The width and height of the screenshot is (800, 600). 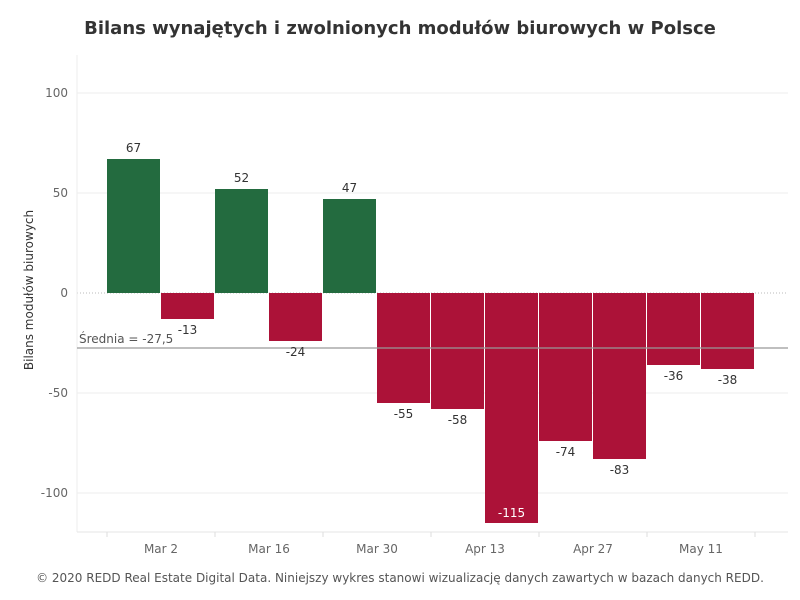 I want to click on y-tick-label: -50, so click(x=58, y=393).